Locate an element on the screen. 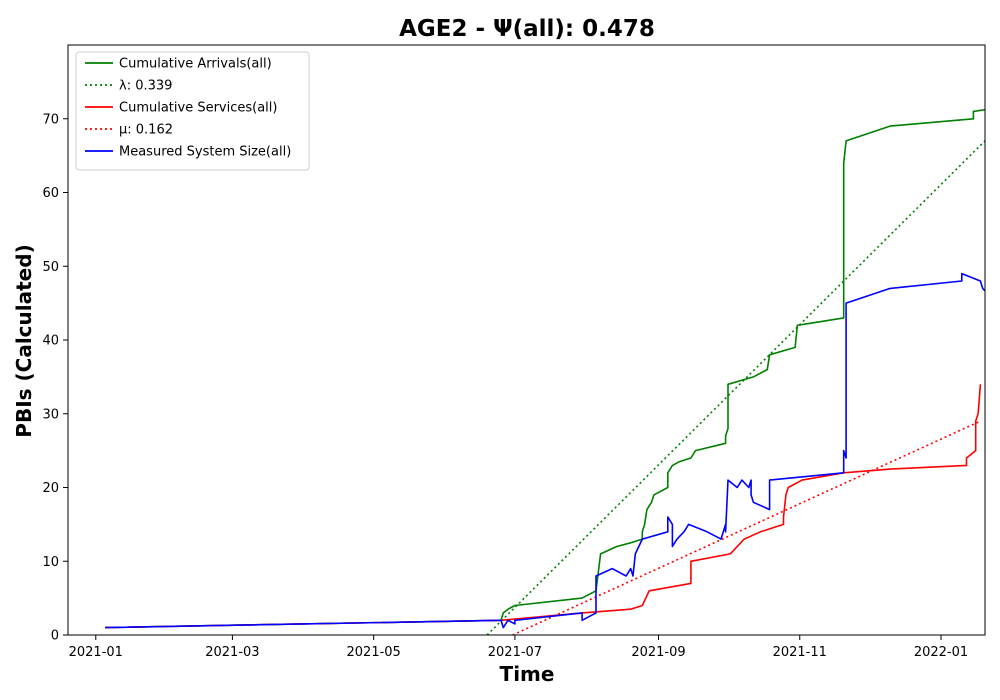 This screenshot has height=700, width=1000. x-tick-label: 2021-05 is located at coordinates (374, 652).